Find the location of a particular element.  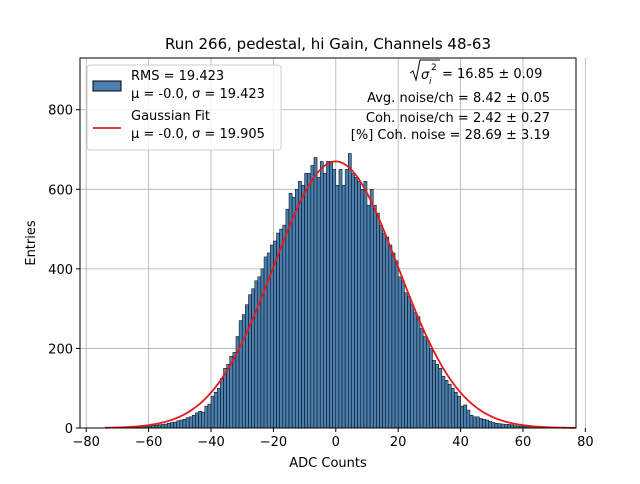

sqrt-sigma-value: = 16.85 ± 0.09 is located at coordinates (492, 74).